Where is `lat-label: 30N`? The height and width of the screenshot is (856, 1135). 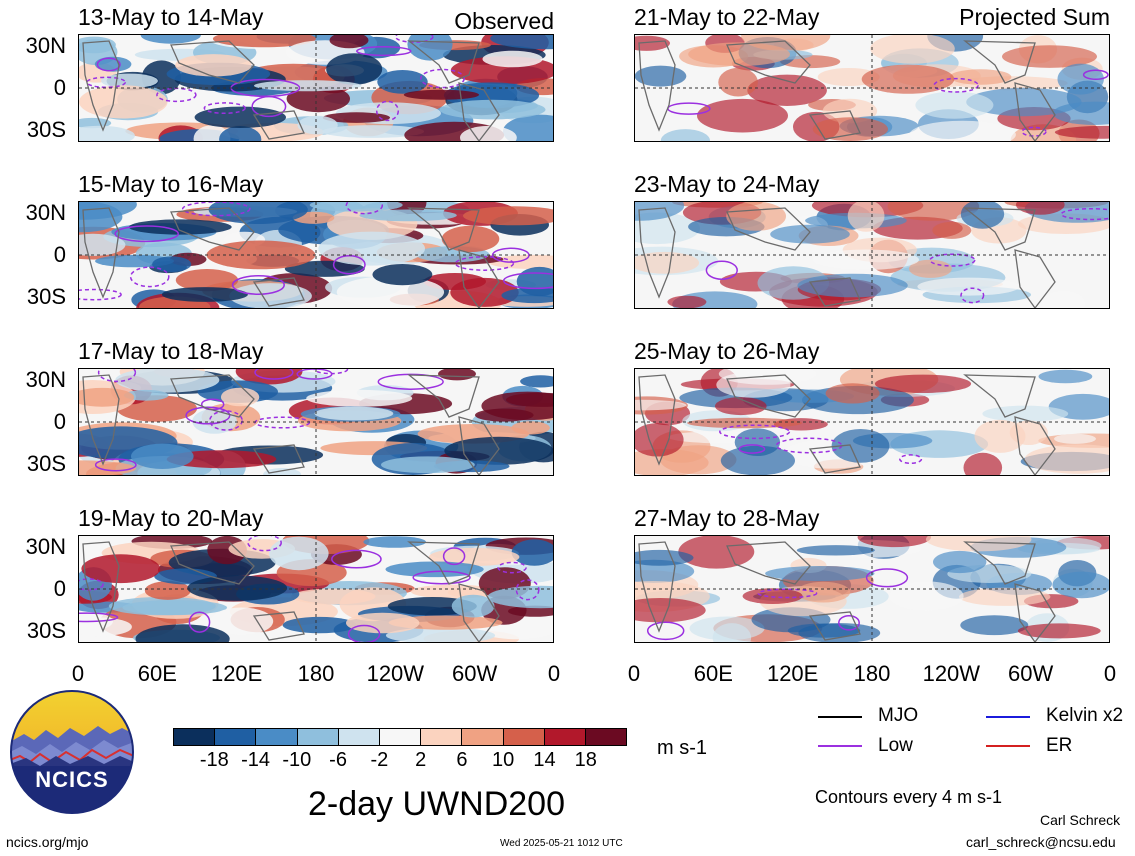 lat-label: 30N is located at coordinates (45, 546).